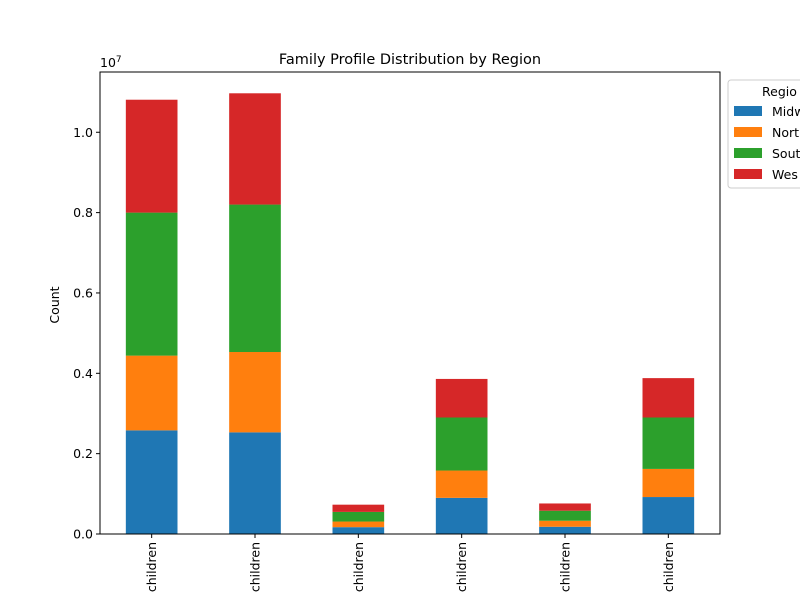 The width and height of the screenshot is (800, 604). I want to click on legend-label-midw: Midw, so click(786, 111).